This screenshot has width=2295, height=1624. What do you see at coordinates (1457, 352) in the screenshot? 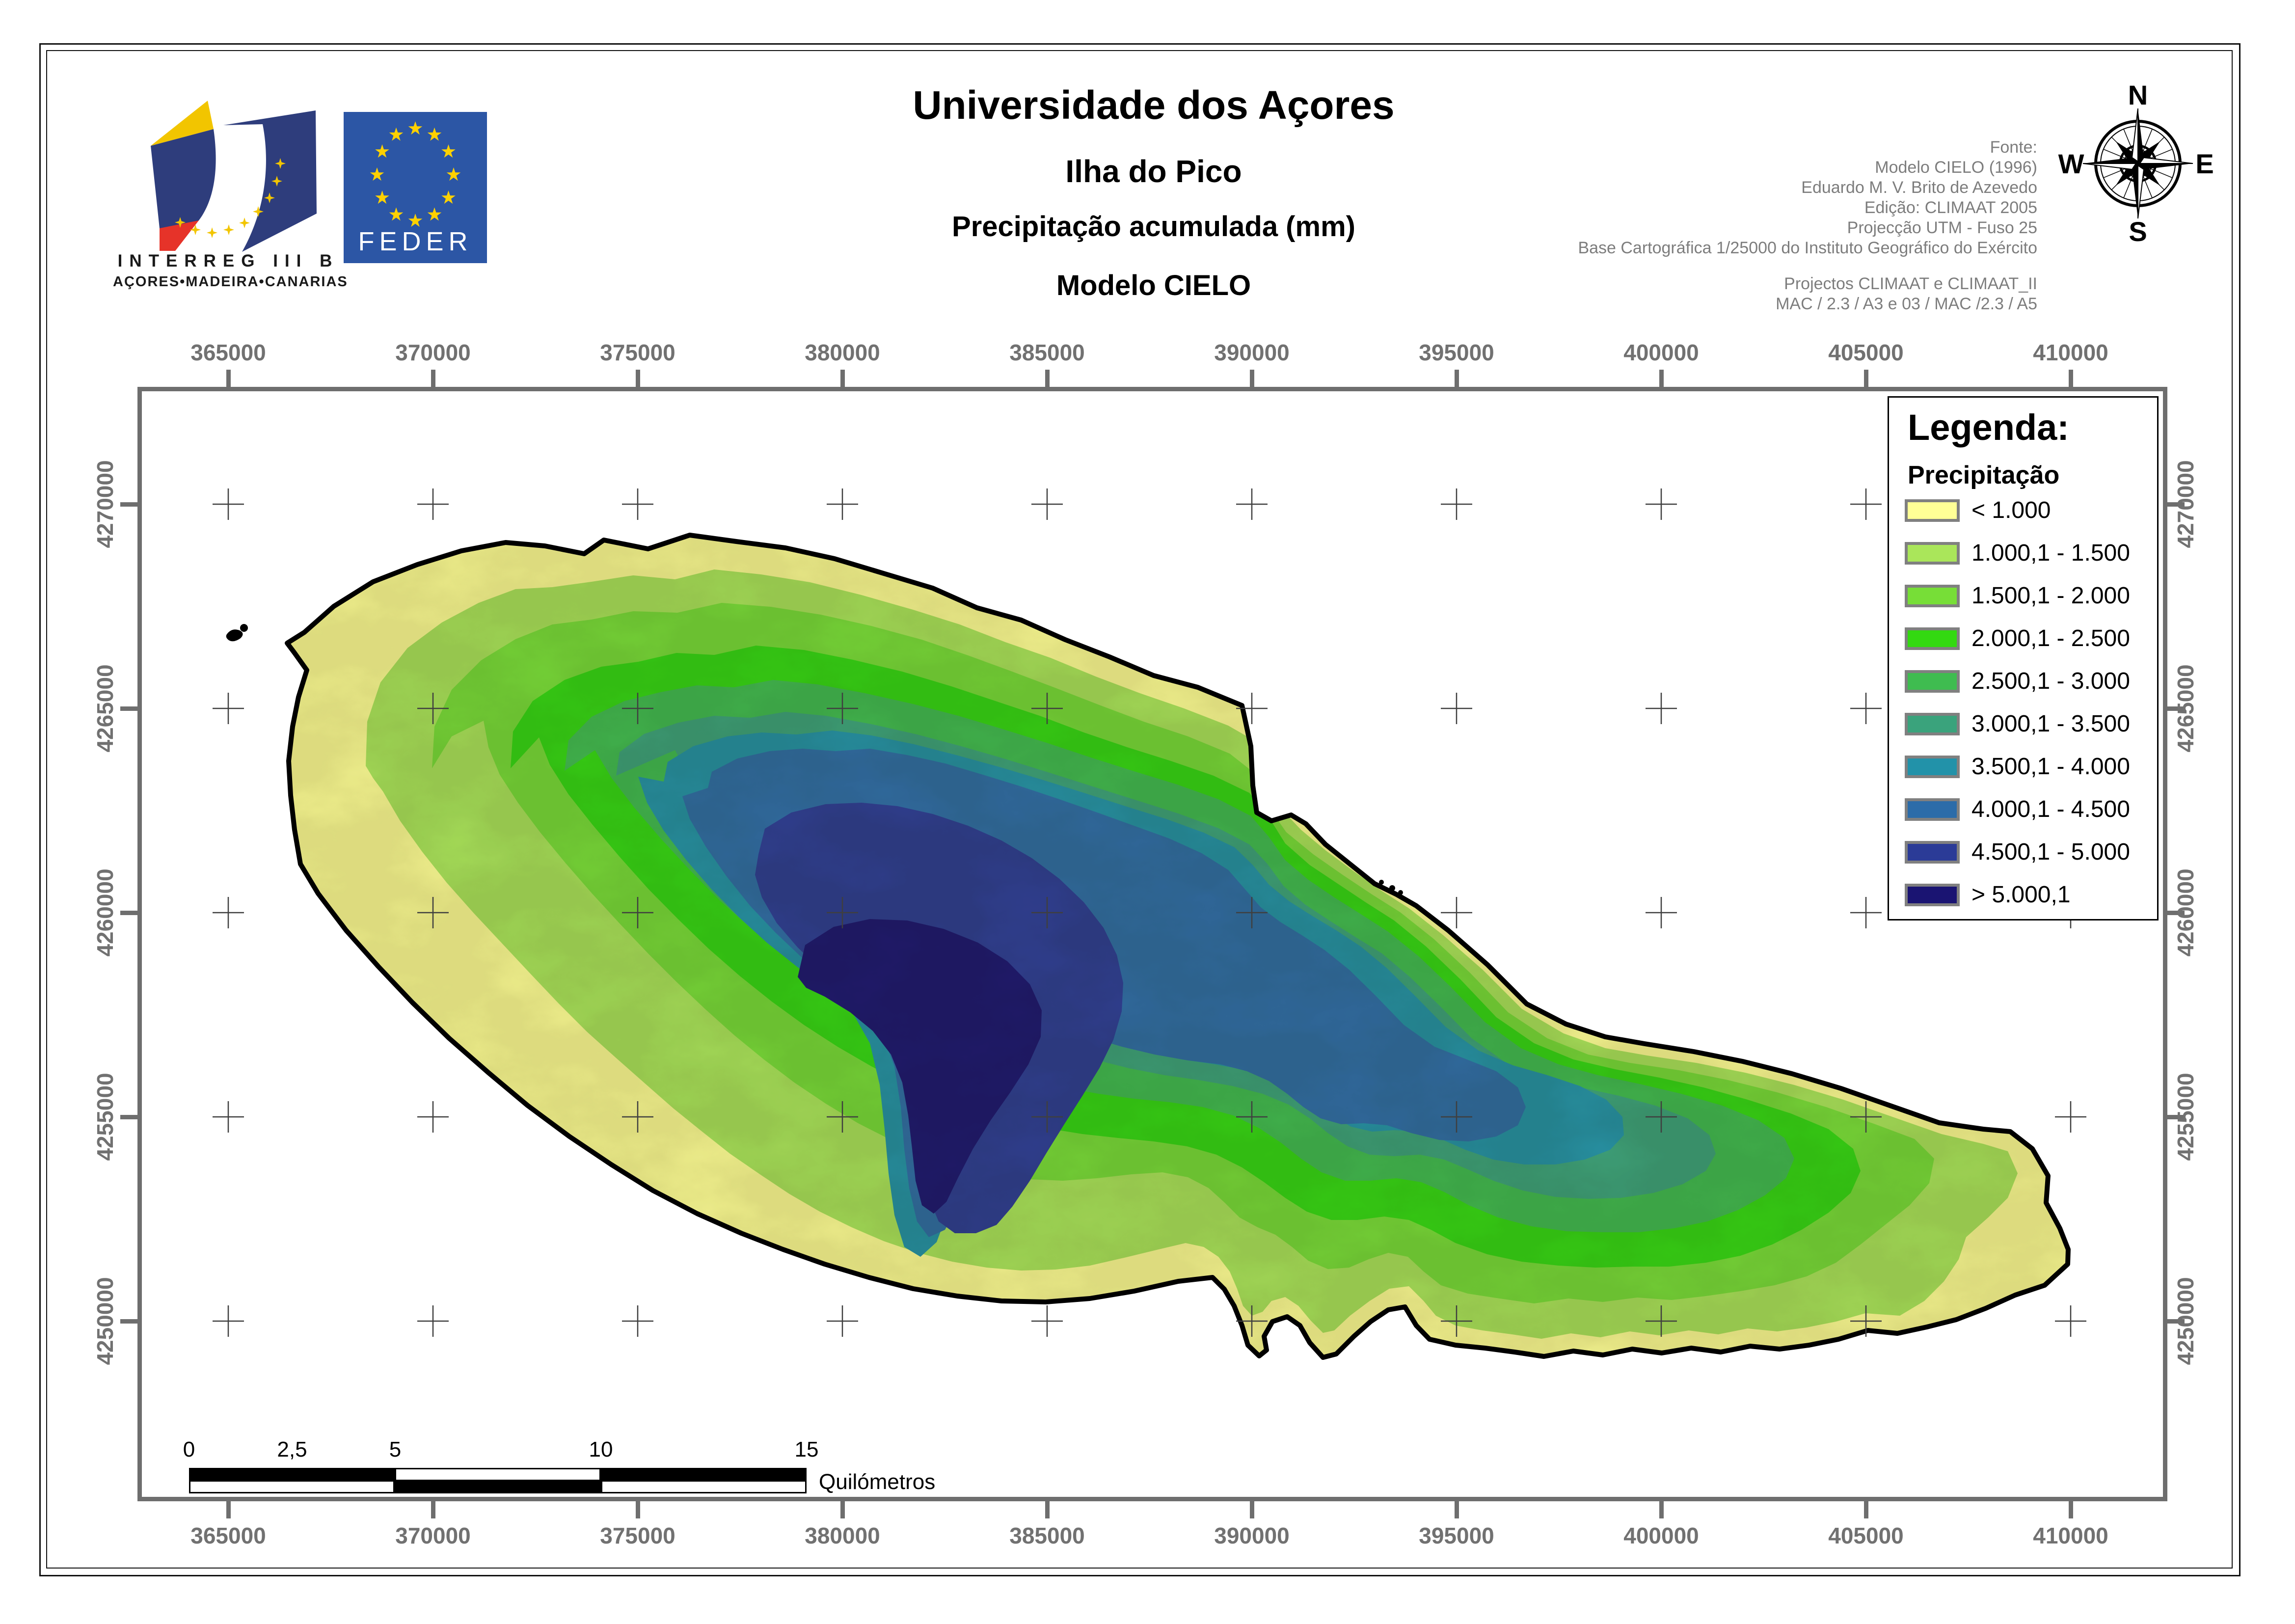
I see `x-axis-label-top: 395000` at bounding box center [1457, 352].